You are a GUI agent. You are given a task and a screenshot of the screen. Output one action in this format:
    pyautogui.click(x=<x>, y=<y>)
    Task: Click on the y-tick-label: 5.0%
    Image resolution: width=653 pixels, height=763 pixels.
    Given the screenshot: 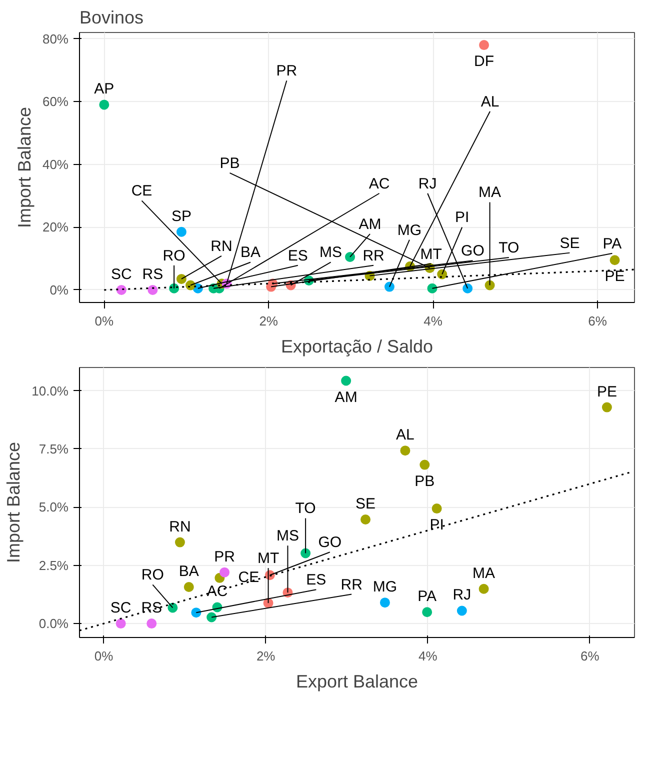 What is the action you would take?
    pyautogui.click(x=53, y=507)
    